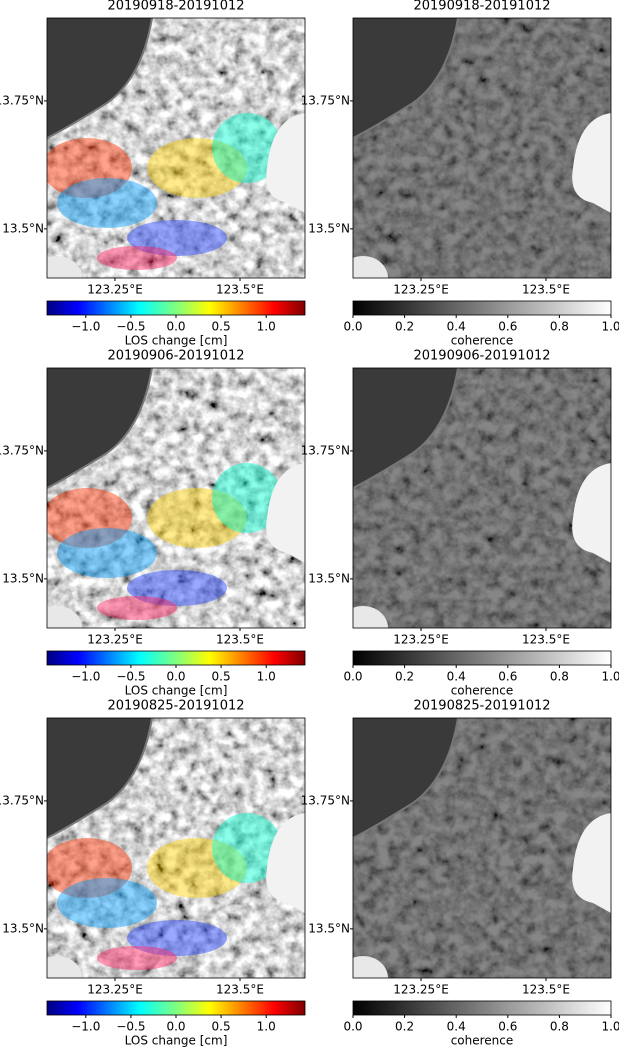 Image resolution: width=619 pixels, height=1050 pixels. What do you see at coordinates (481, 356) in the screenshot?
I see `panel-title: 20190906-20191012` at bounding box center [481, 356].